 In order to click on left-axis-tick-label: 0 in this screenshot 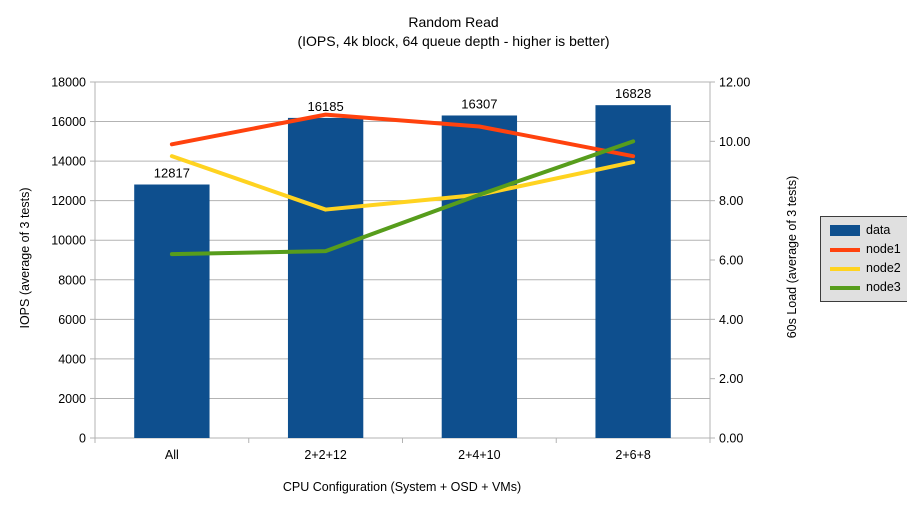, I will do `click(82, 439)`.